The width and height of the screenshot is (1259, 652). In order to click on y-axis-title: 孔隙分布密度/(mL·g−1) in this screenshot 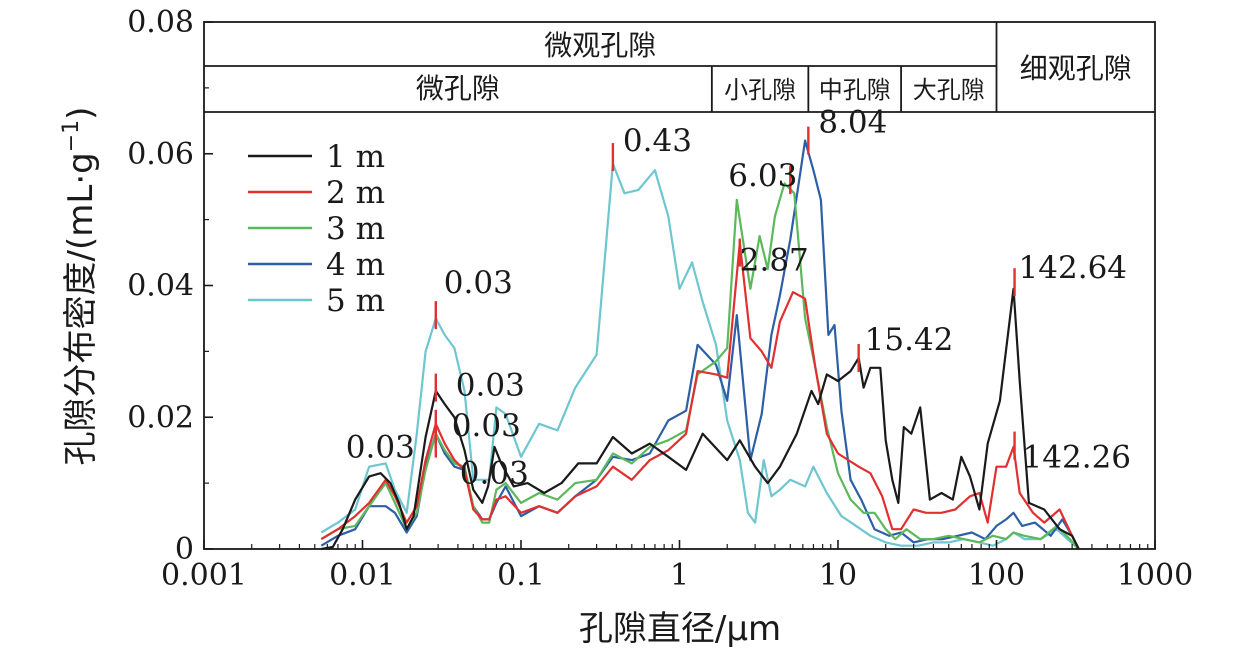, I will do `click(80, 286)`.